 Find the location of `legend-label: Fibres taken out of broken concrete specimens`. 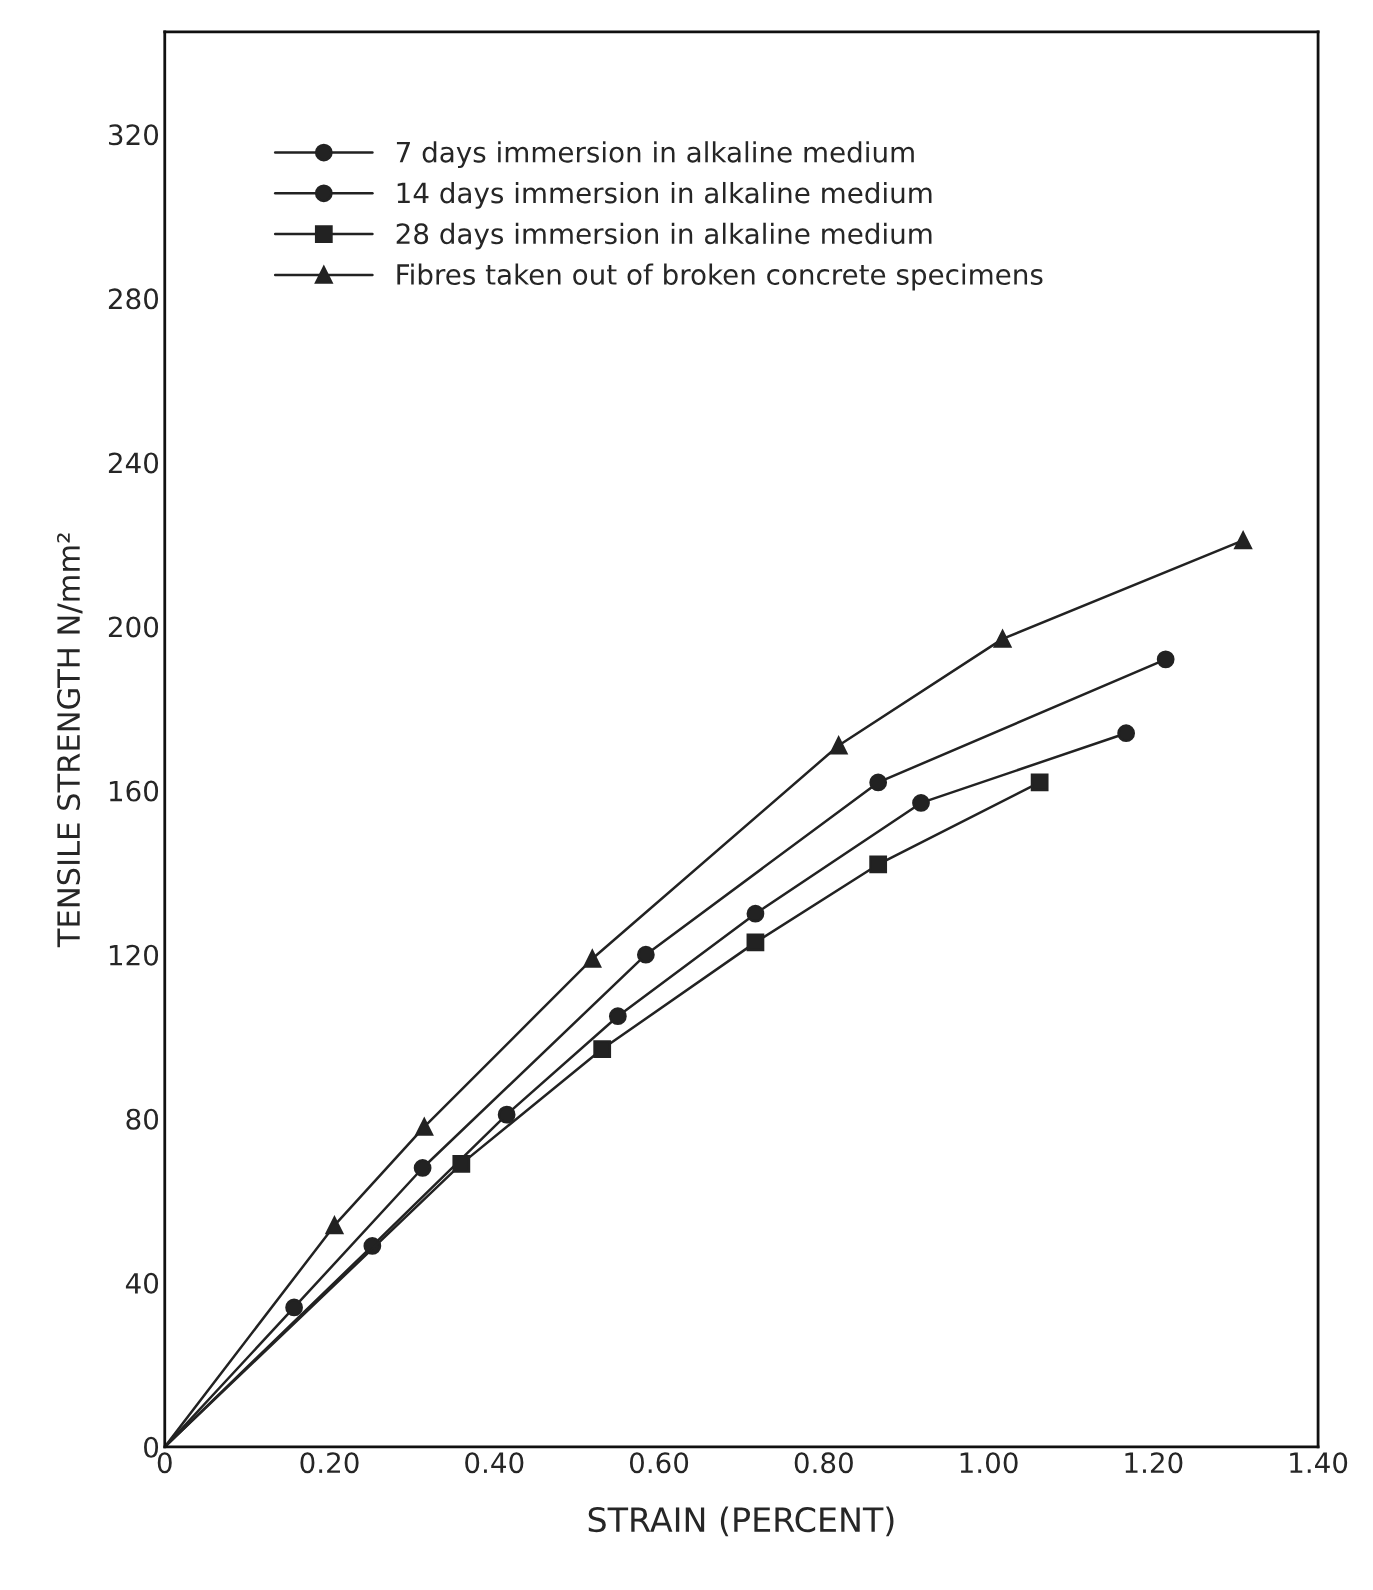

legend-label: Fibres taken out of broken concrete specimens is located at coordinates (720, 277).